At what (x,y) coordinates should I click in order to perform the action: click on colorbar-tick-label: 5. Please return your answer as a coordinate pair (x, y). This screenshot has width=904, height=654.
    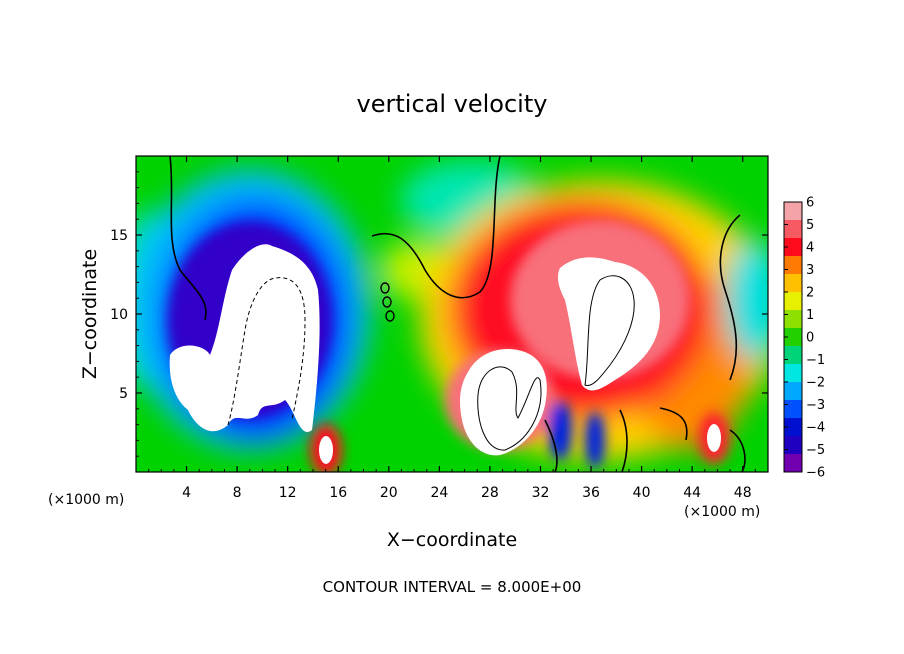
    Looking at the image, I should click on (810, 225).